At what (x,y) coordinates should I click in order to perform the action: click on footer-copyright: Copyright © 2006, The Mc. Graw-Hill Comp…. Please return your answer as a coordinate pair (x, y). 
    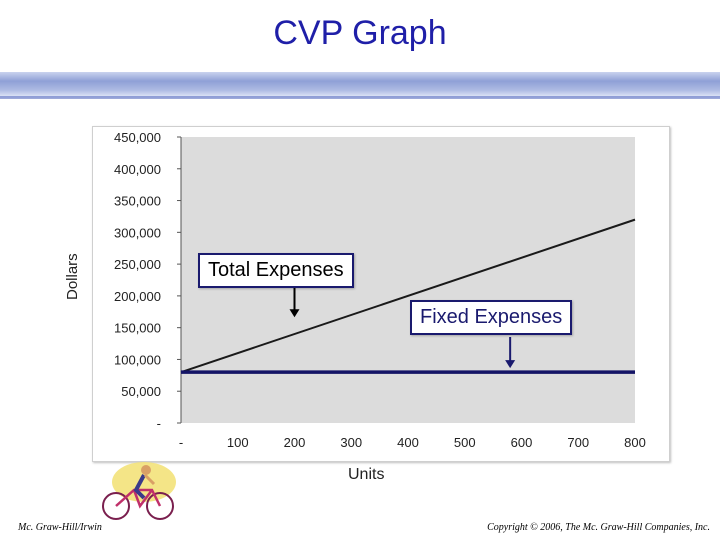
    Looking at the image, I should click on (598, 527).